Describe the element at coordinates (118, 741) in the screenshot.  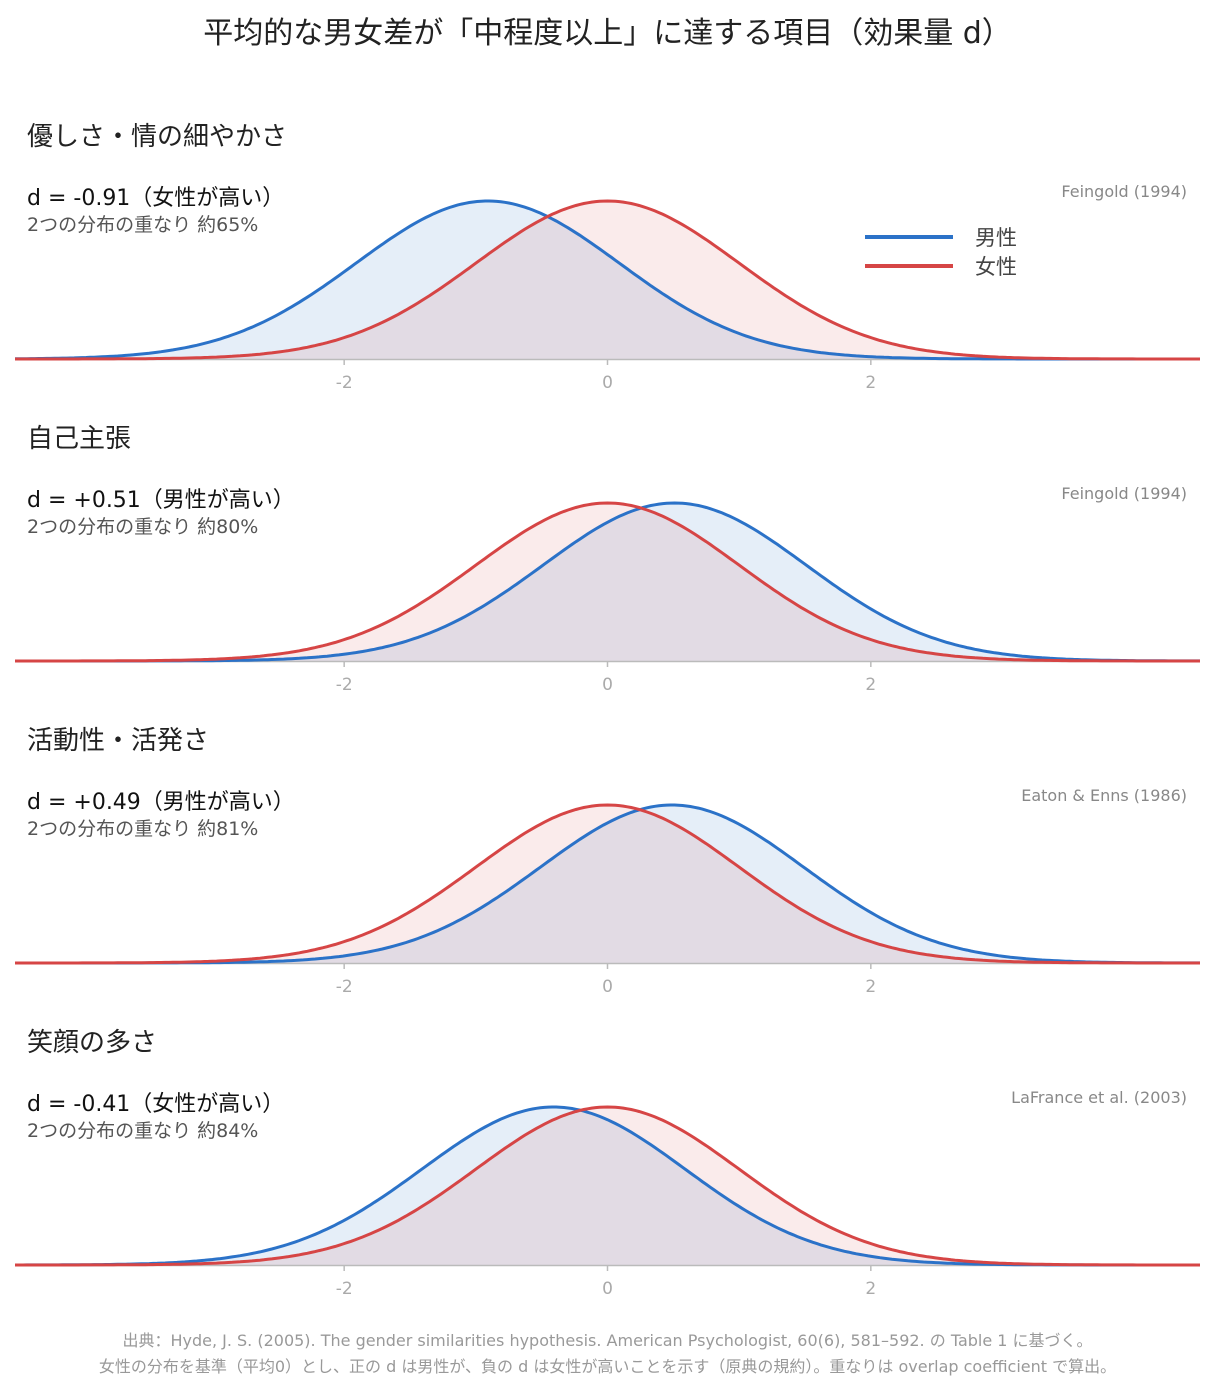
I see `panel-title: 活動性・活発さ` at that location.